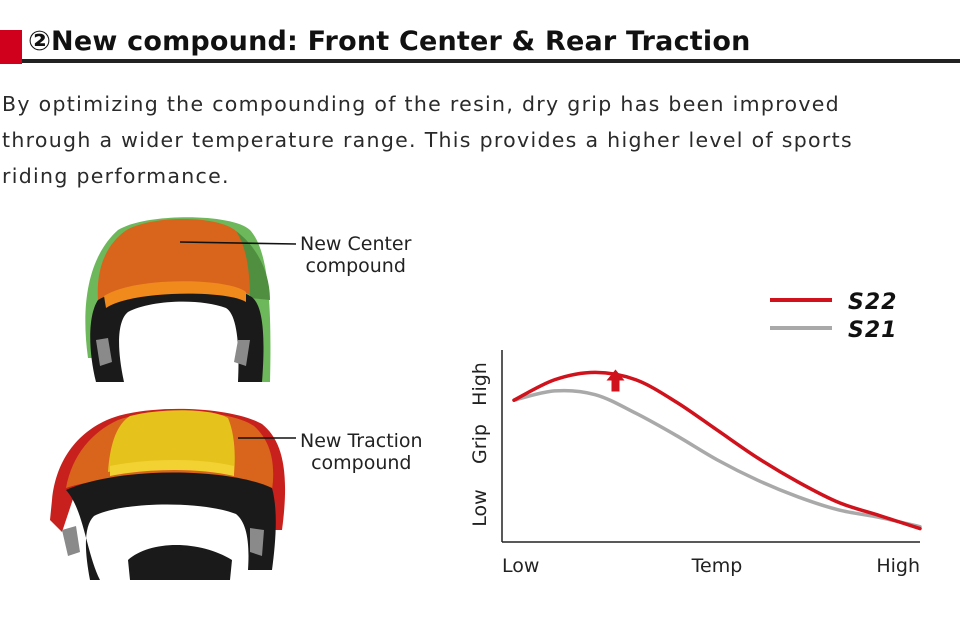 Image resolution: width=960 pixels, height=640 pixels. Describe the element at coordinates (11, 47) in the screenshot. I see `heading-marker` at that location.